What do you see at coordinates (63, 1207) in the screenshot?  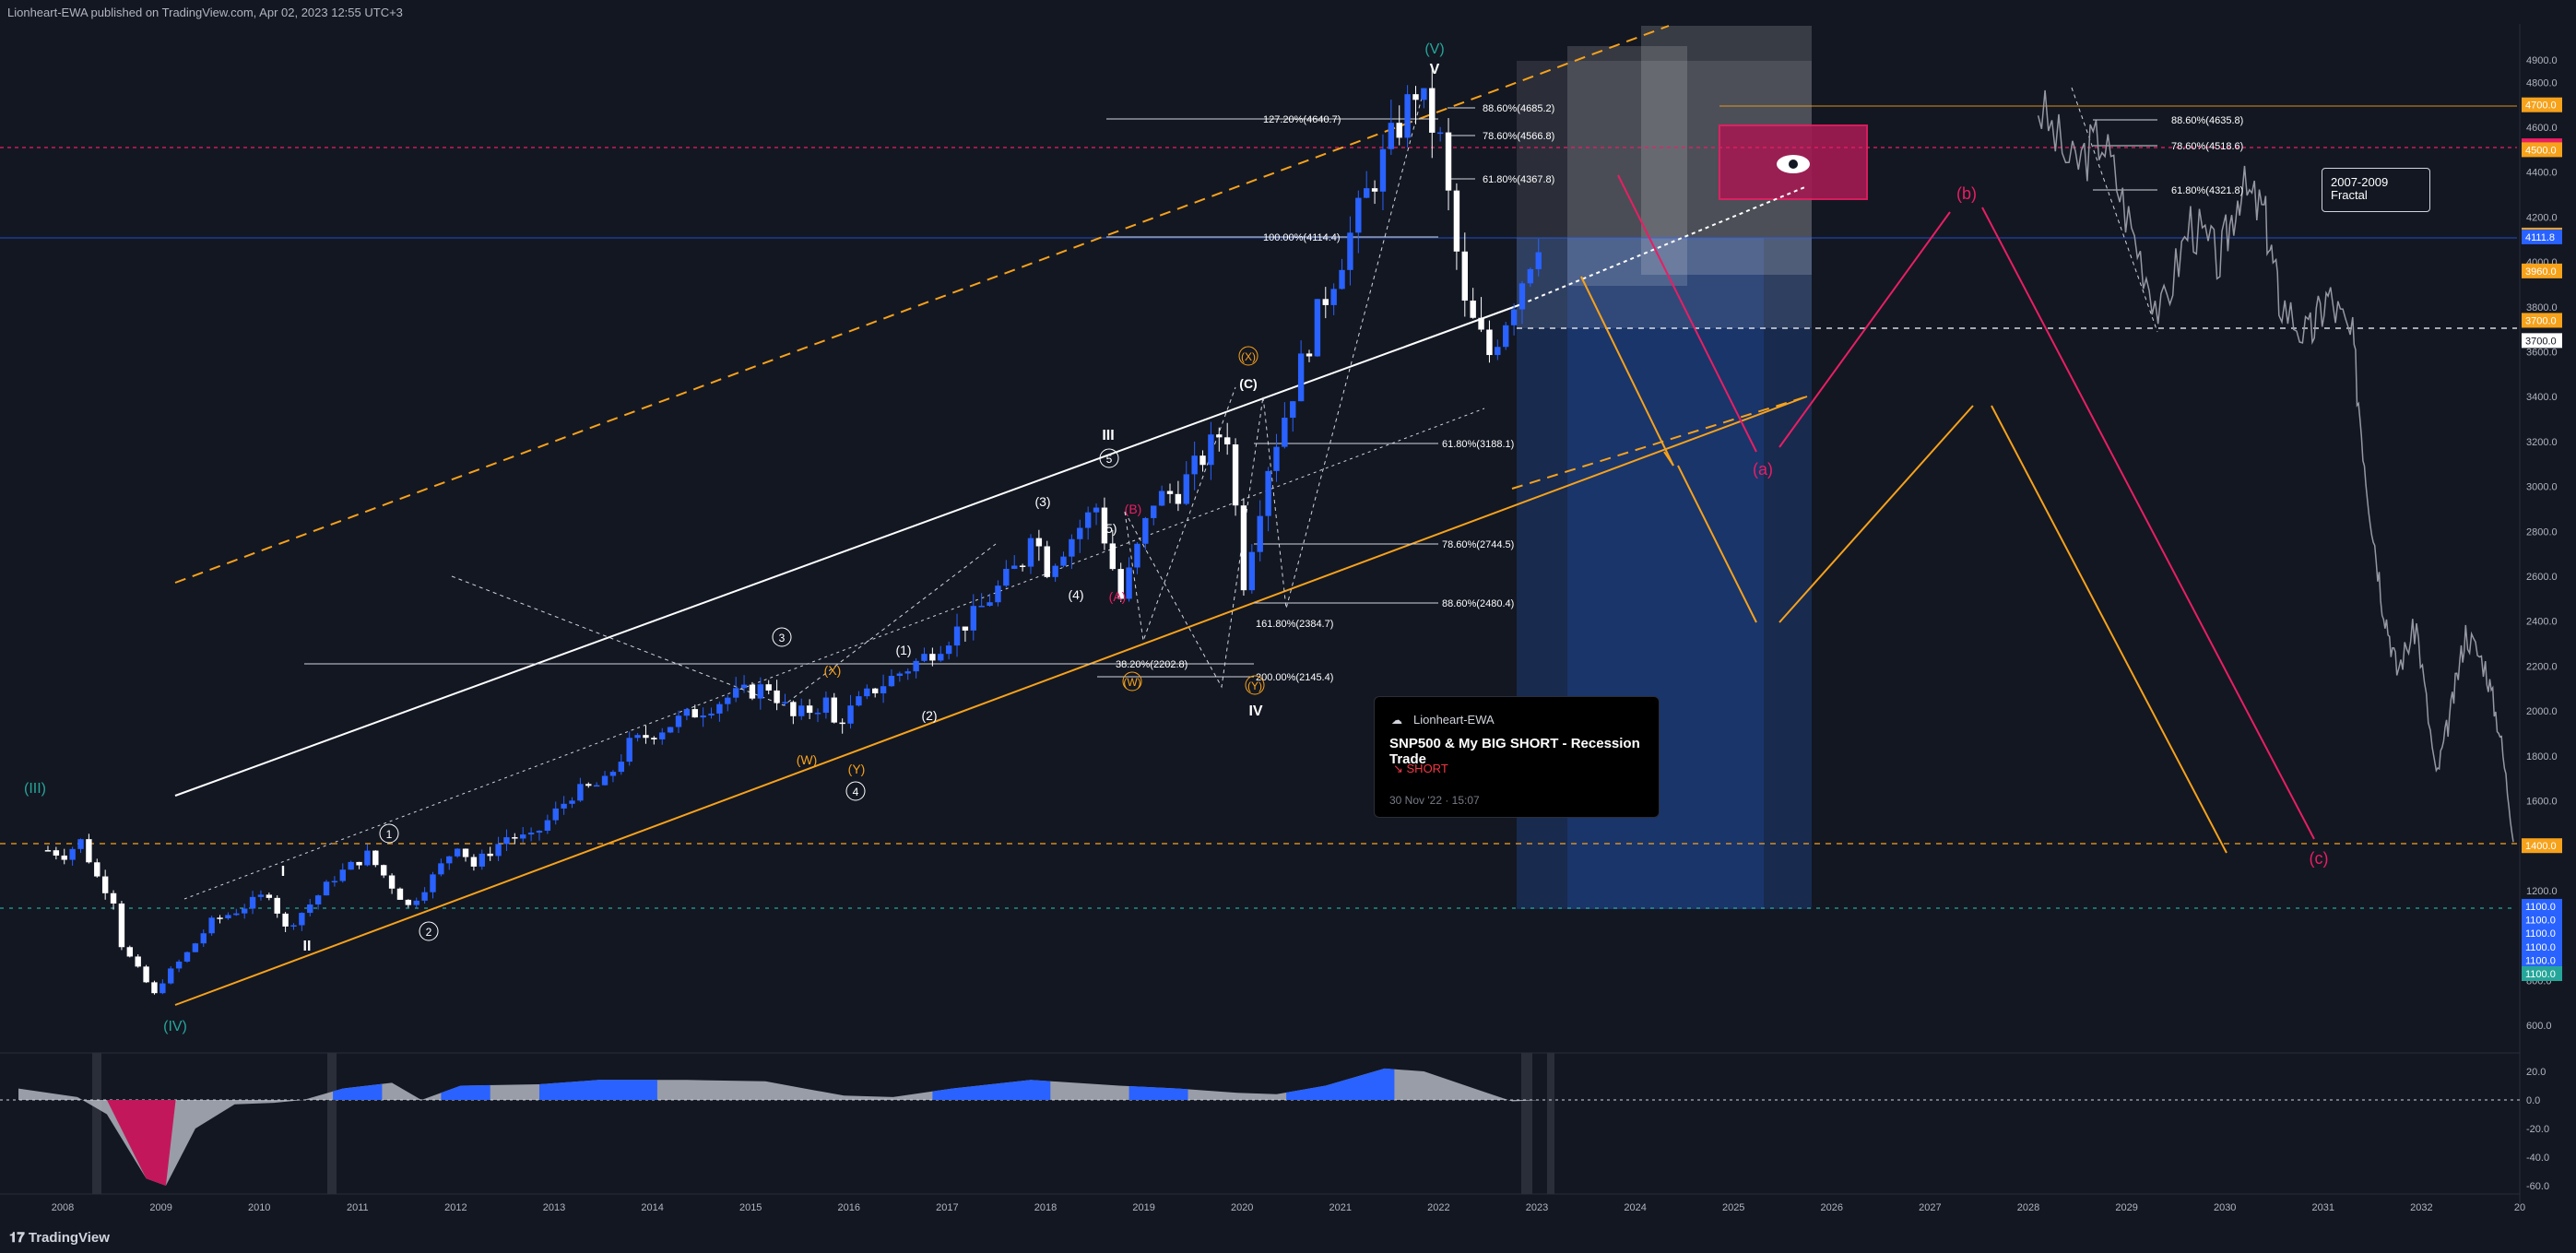 I see `x-tick-label: 2008` at bounding box center [63, 1207].